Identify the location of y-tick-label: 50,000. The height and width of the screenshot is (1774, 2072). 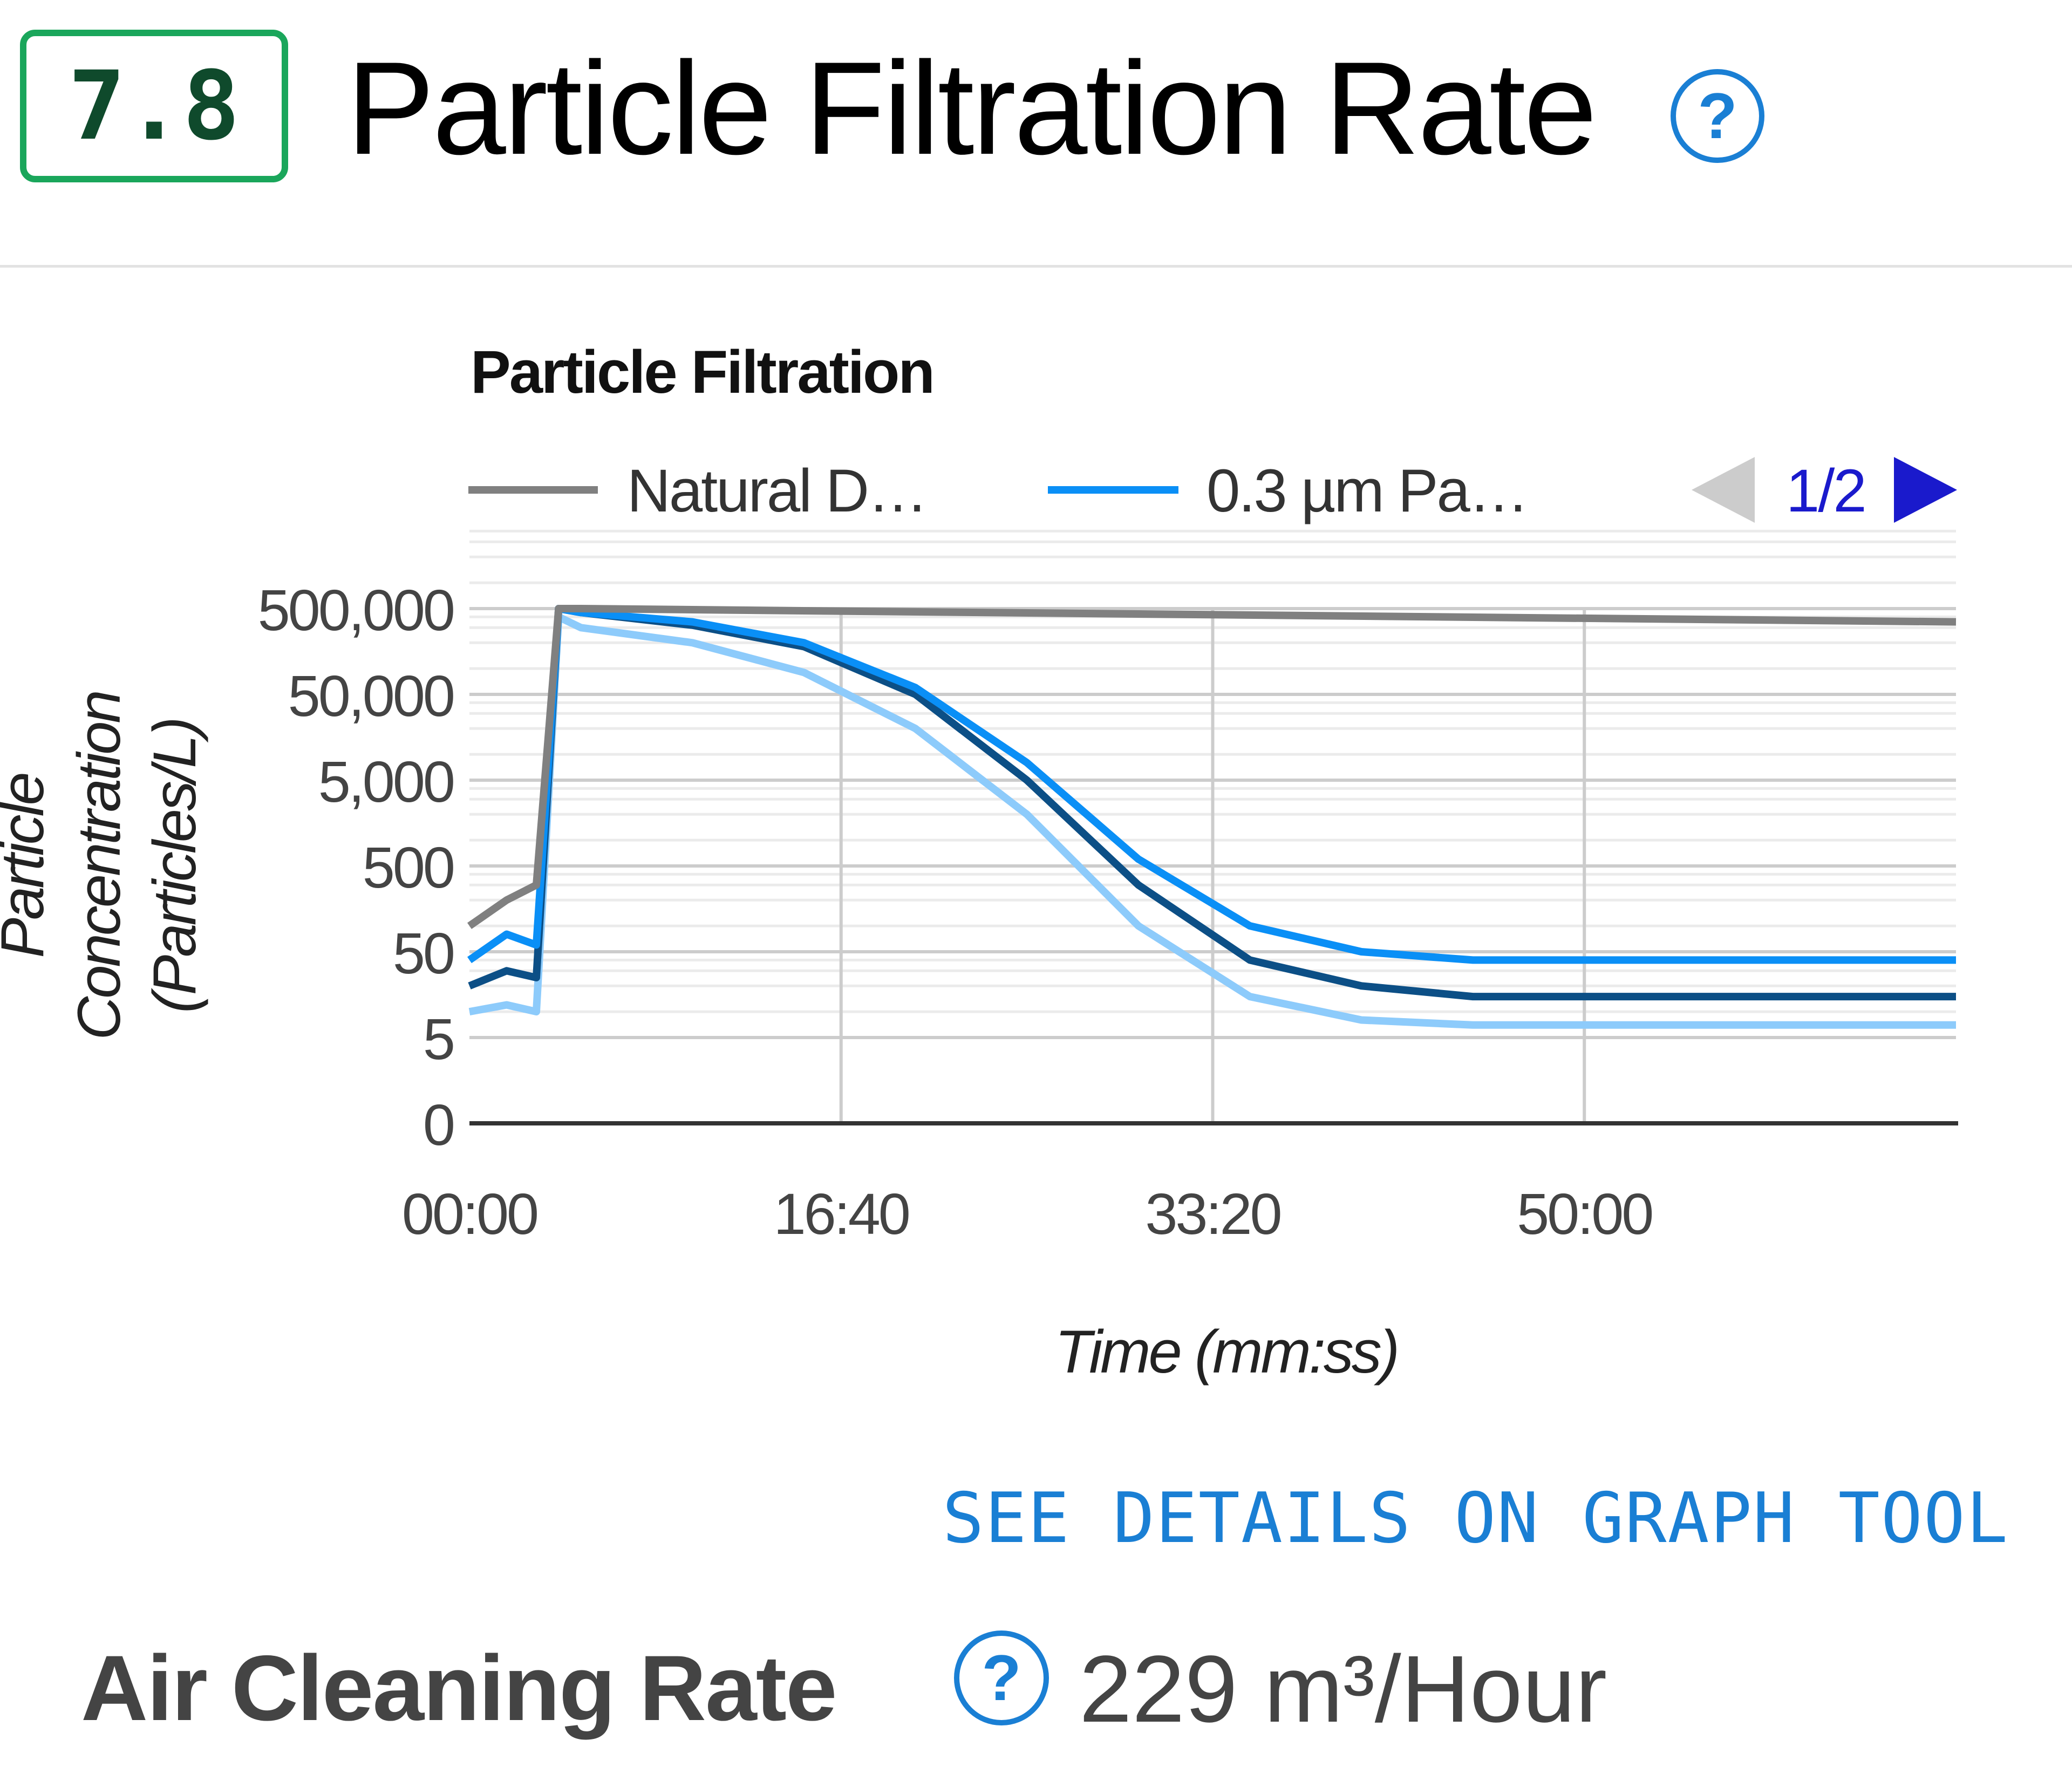
(370, 695).